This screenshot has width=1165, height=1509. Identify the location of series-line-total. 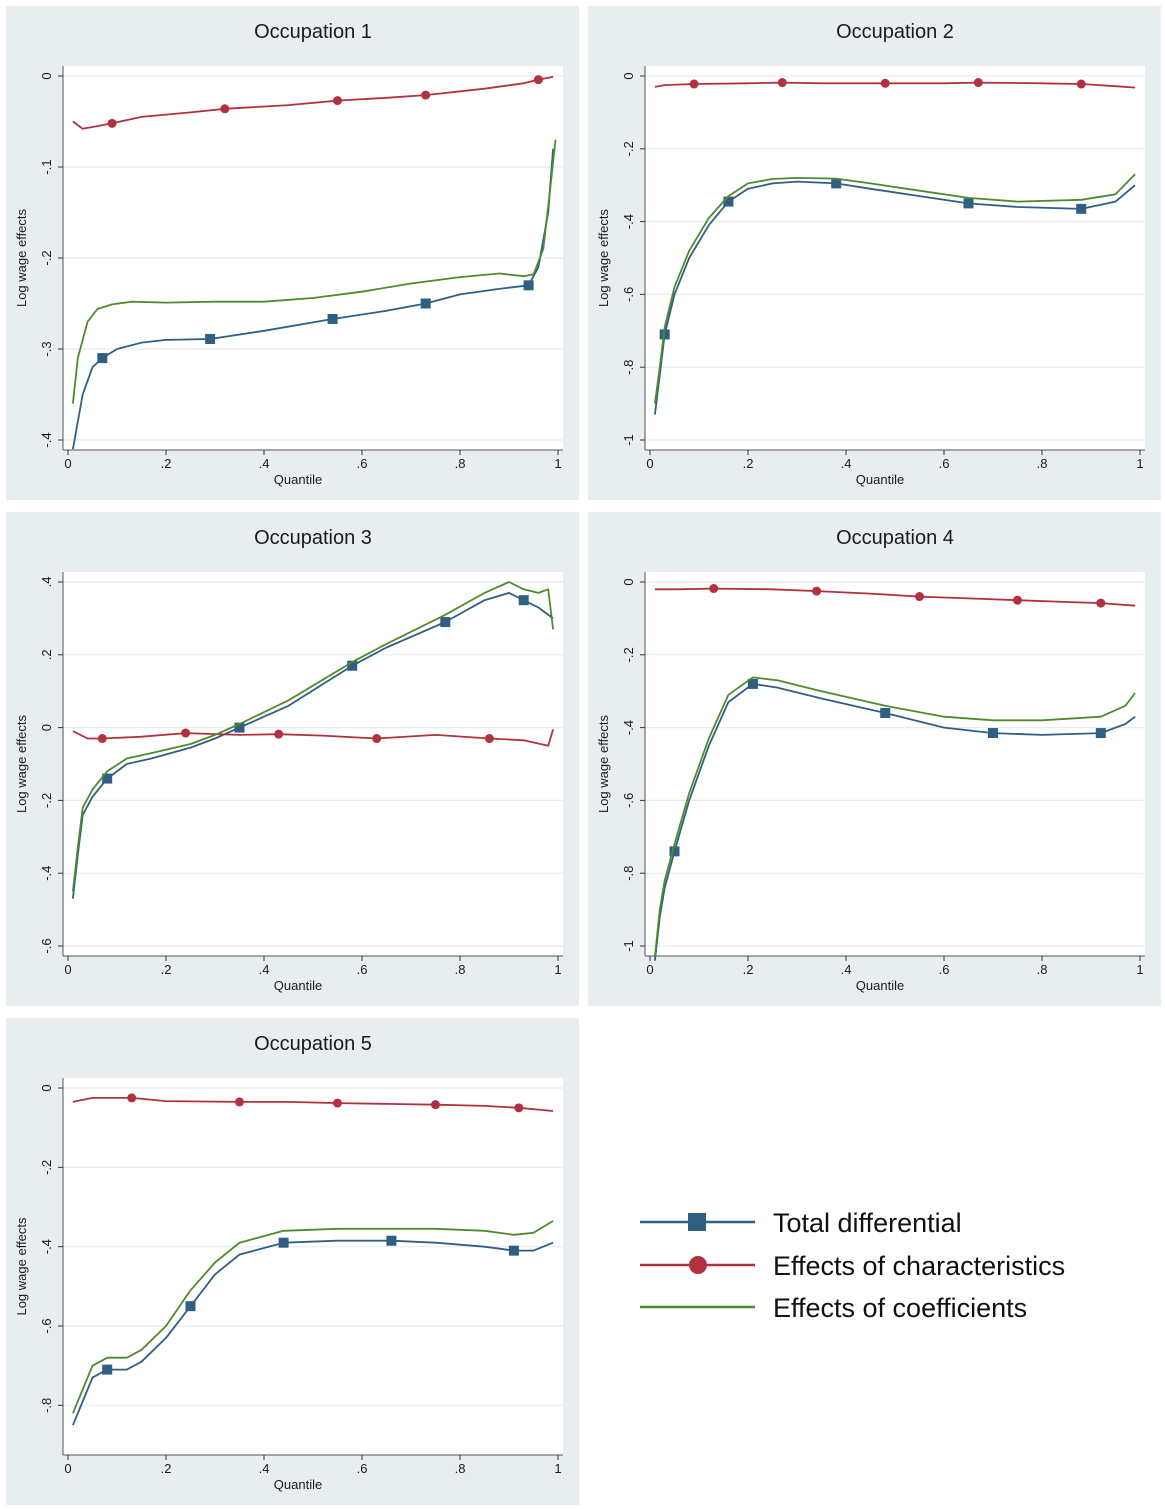
(895, 821).